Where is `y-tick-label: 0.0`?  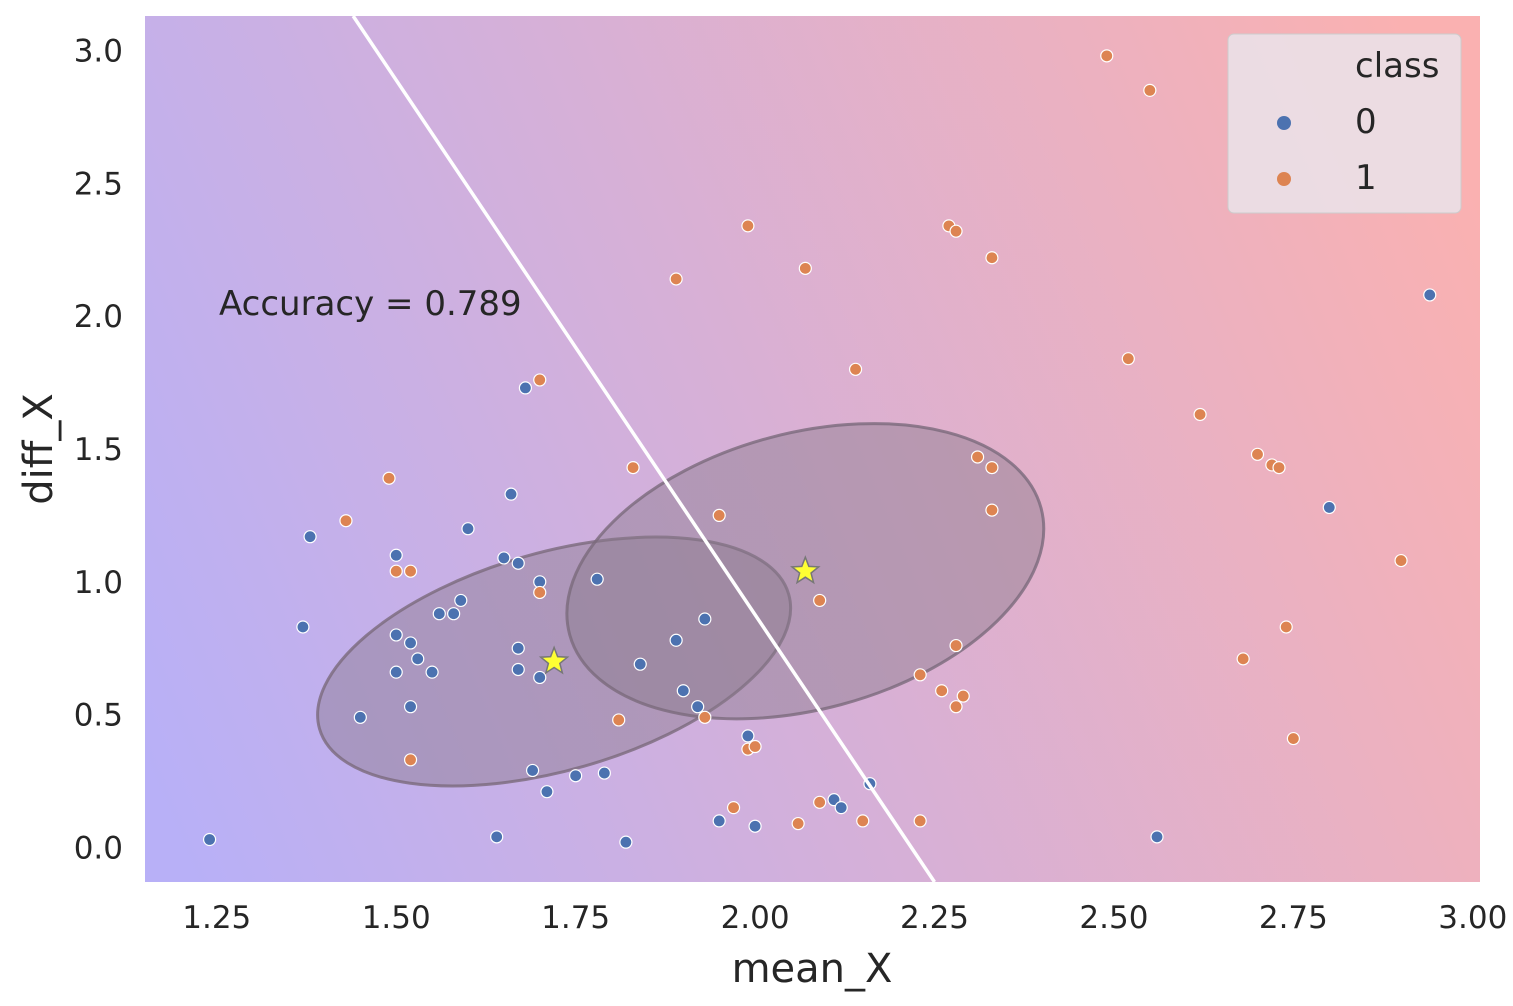 y-tick-label: 0.0 is located at coordinates (98, 848).